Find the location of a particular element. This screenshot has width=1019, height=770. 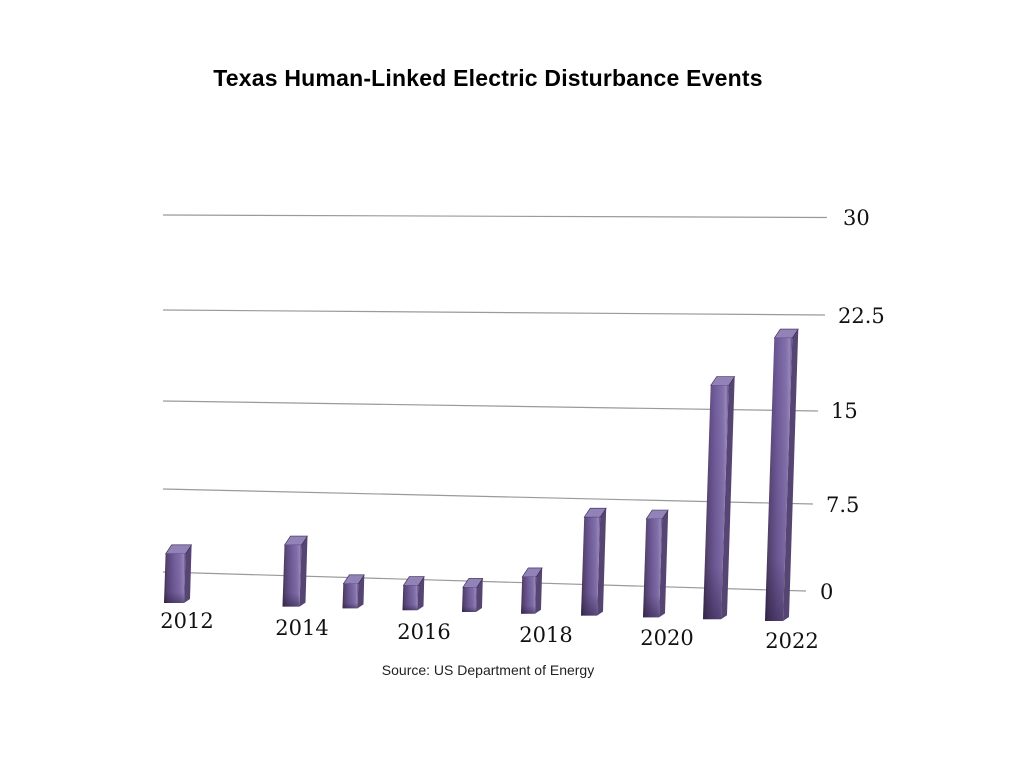

y-axis-tick-label-0: 0 is located at coordinates (827, 592).